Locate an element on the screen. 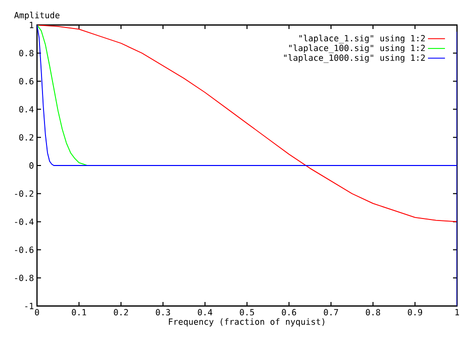  x-tick-label: 0 is located at coordinates (37, 312).